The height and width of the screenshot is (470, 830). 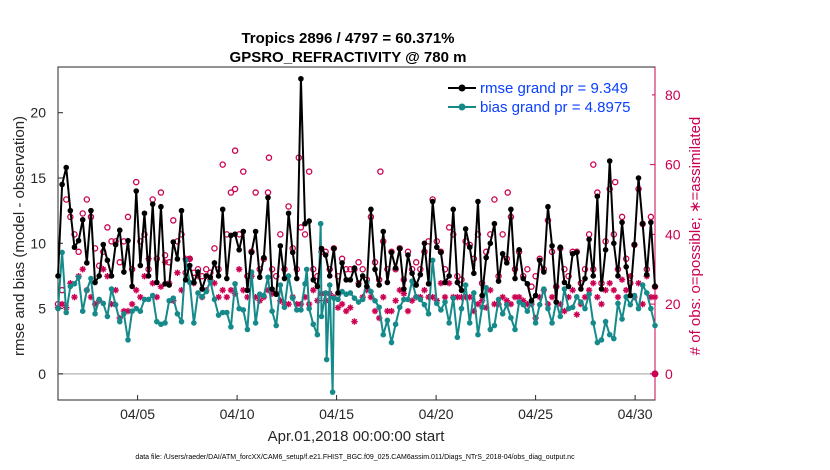 What do you see at coordinates (336, 414) in the screenshot?
I see `x-tick-label: 04/15` at bounding box center [336, 414].